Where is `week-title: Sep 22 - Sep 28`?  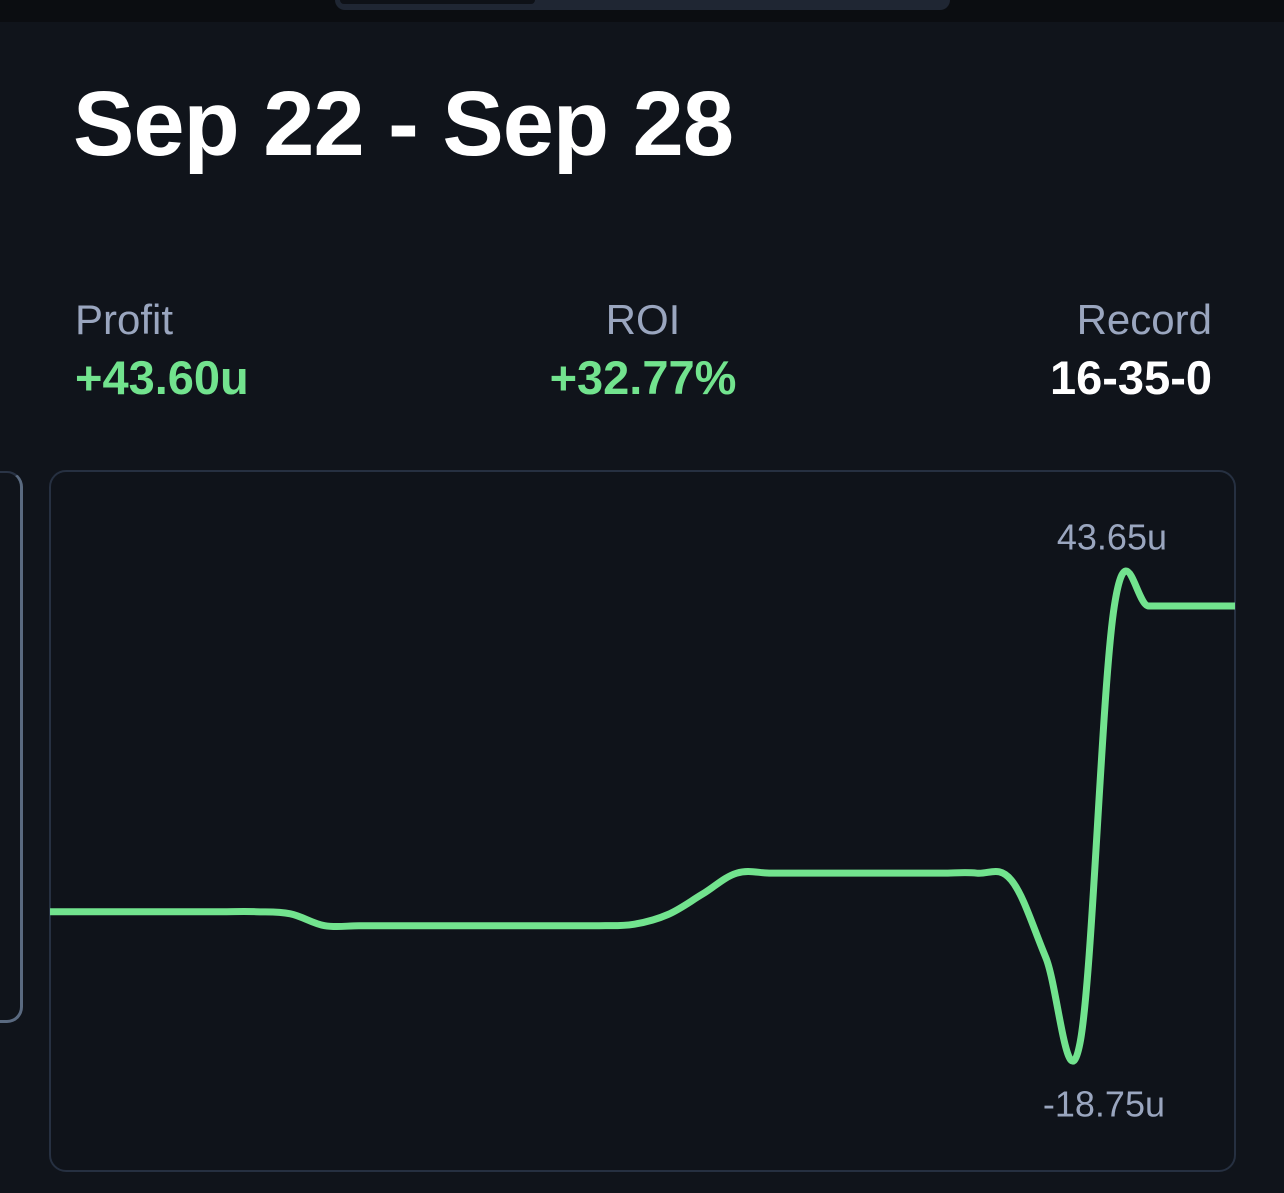
week-title: Sep 22 - Sep 28 is located at coordinates (403, 124).